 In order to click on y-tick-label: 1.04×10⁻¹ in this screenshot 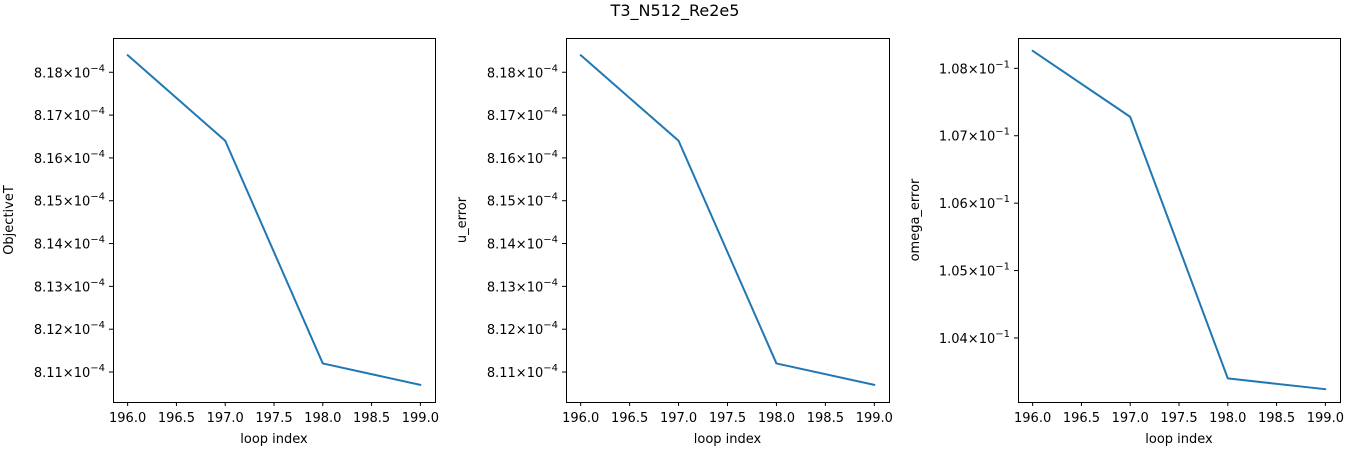, I will do `click(974, 338)`.